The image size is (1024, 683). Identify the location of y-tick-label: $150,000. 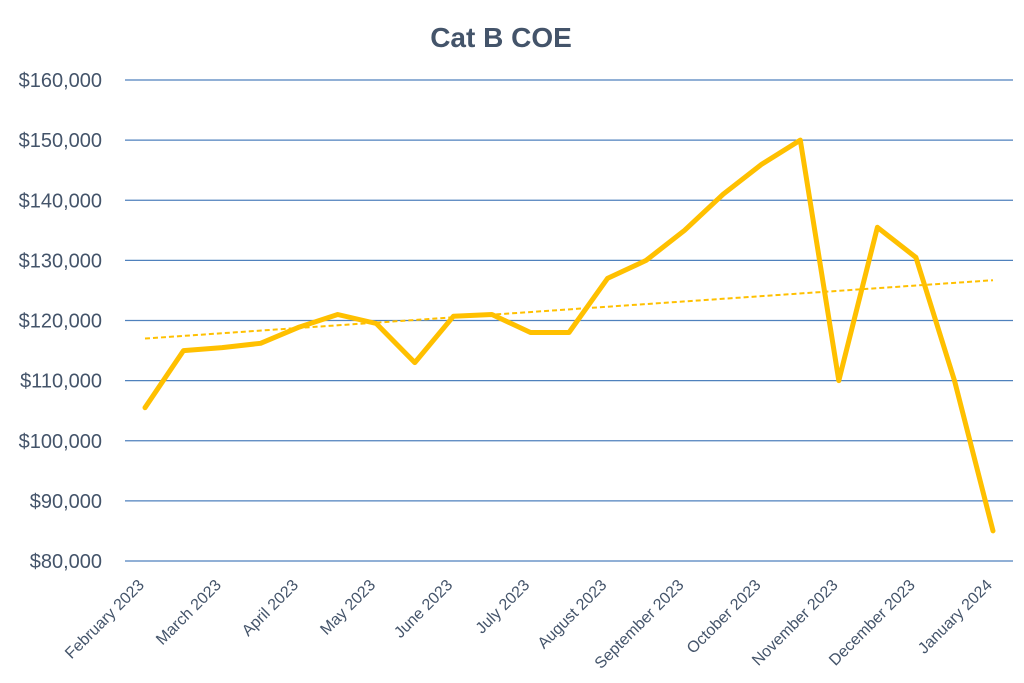
(60, 141).